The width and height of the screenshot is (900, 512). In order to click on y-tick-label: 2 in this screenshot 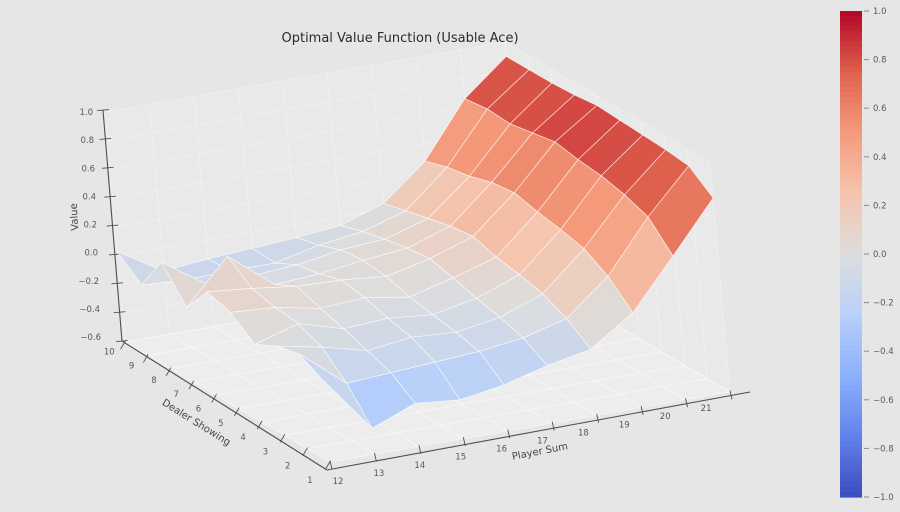, I will do `click(287, 467)`.